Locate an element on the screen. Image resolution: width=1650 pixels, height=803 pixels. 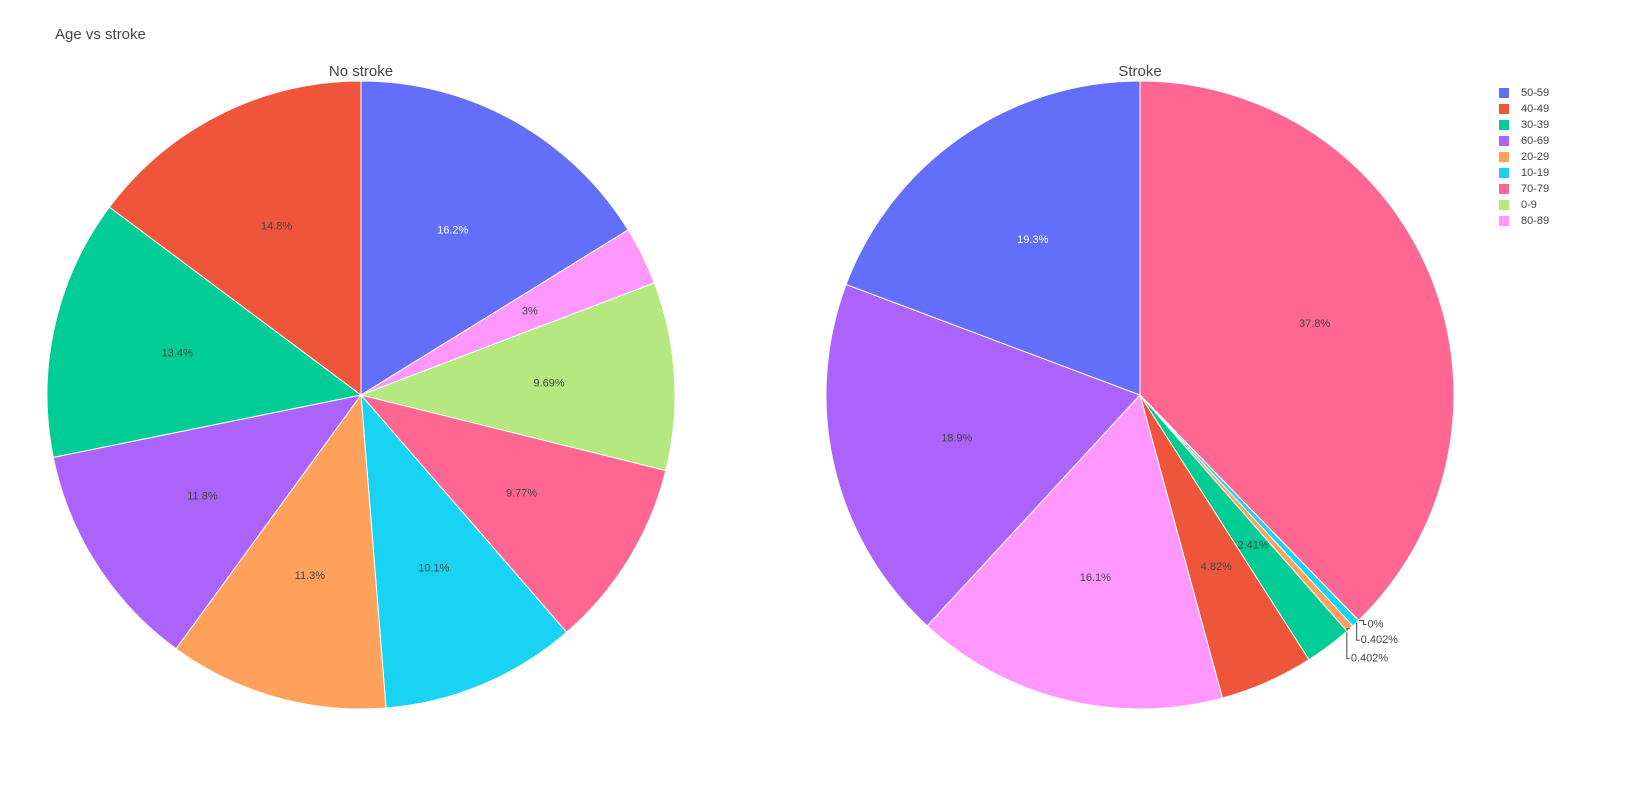
legend-label: 20-29 is located at coordinates (1535, 157).